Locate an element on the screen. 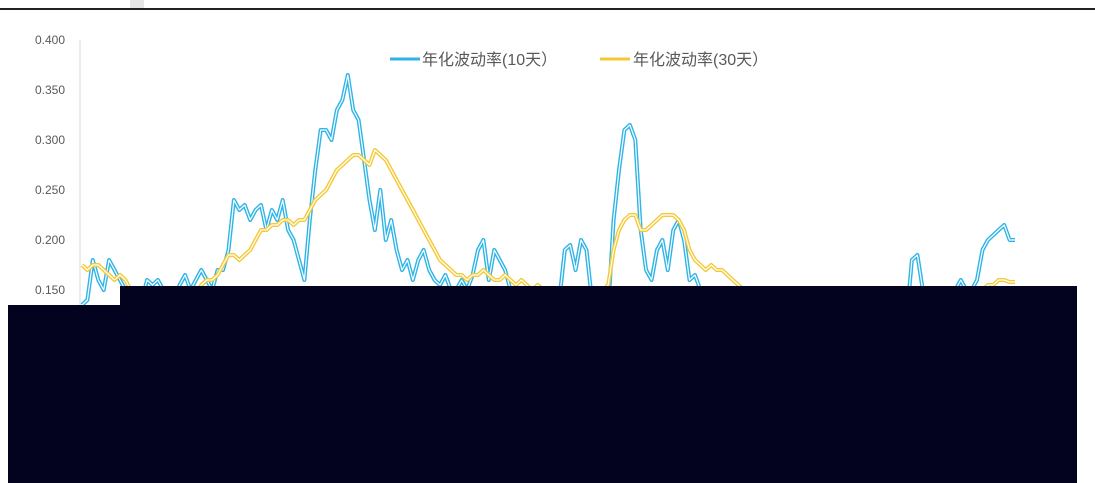  y-tick-label: 0.300 is located at coordinates (50, 140).